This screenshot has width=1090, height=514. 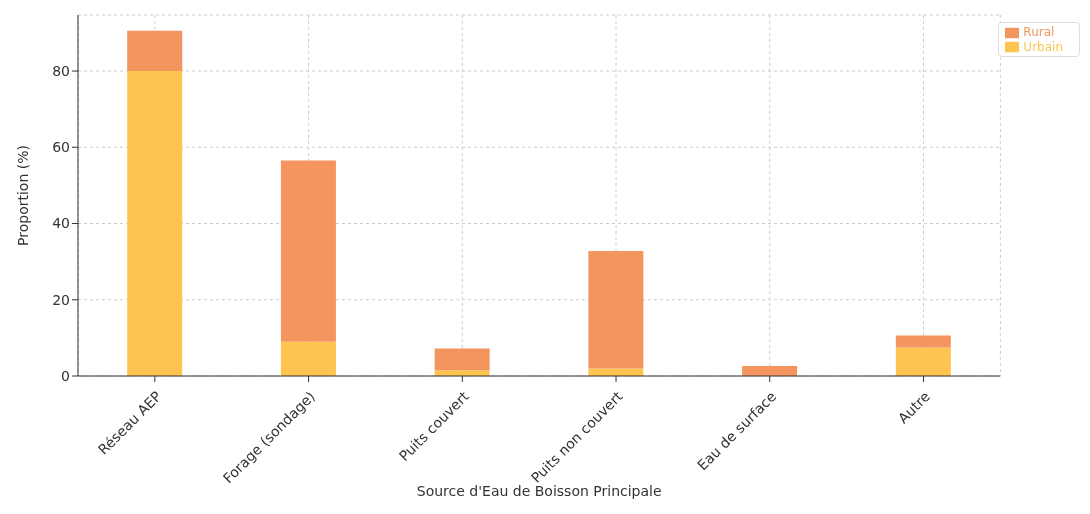 I want to click on legend-label: Urbain, so click(x=1043, y=46).